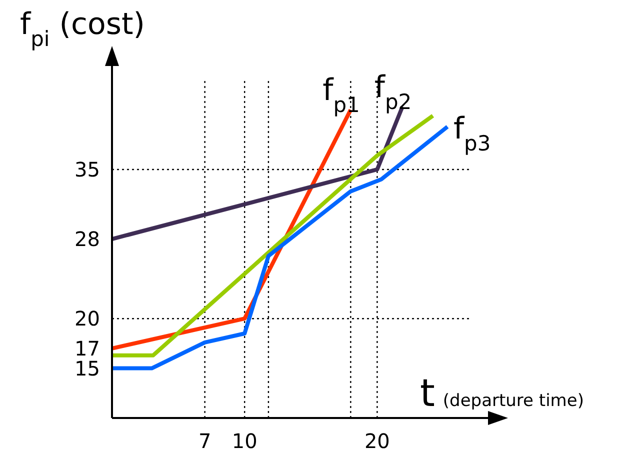 This screenshot has width=618, height=457. Describe the element at coordinates (87, 169) in the screenshot. I see `y-tick-label: 35` at that location.